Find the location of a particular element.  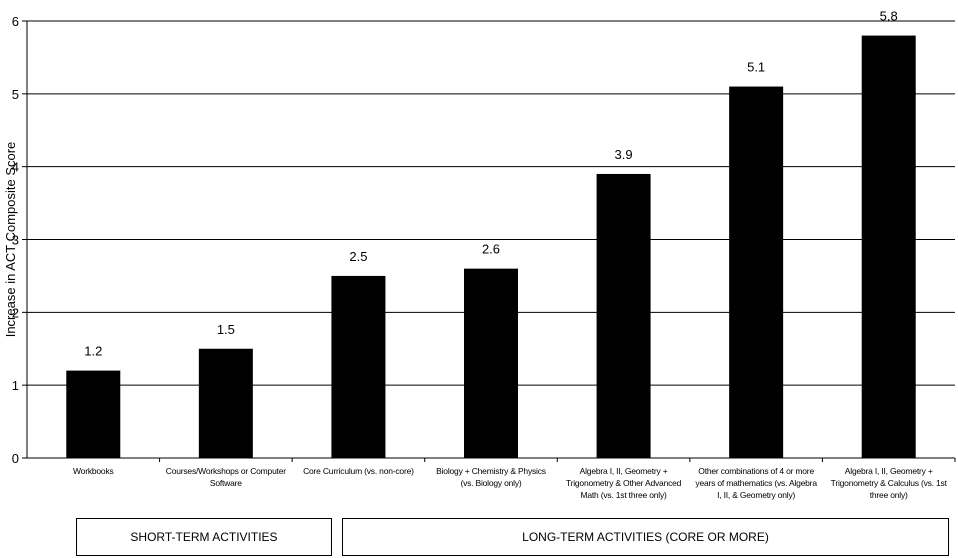

x-tick-label: Core Curriculum (vs. non-core) is located at coordinates (358, 471).